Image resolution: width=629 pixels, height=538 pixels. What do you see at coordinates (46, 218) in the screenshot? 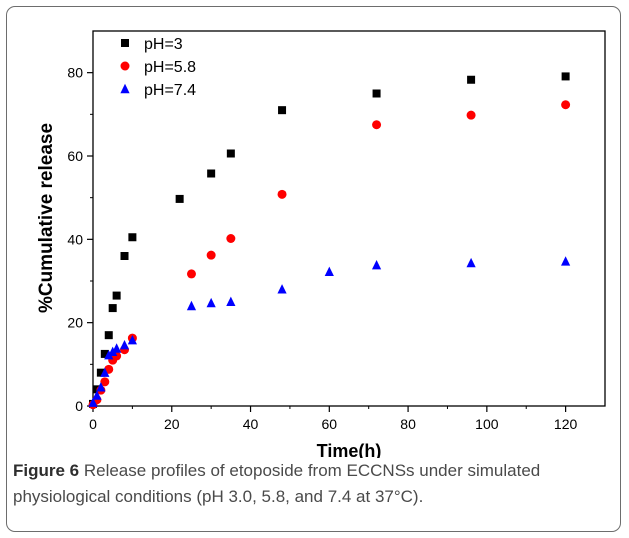
I see `y-axis-label: %Cumulative release` at bounding box center [46, 218].